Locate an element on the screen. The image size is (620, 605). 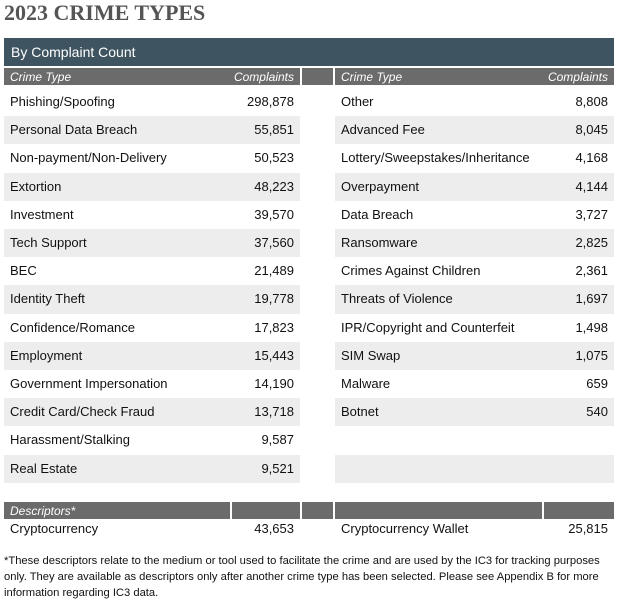
crime-type: Threats of Violence is located at coordinates (397, 299).